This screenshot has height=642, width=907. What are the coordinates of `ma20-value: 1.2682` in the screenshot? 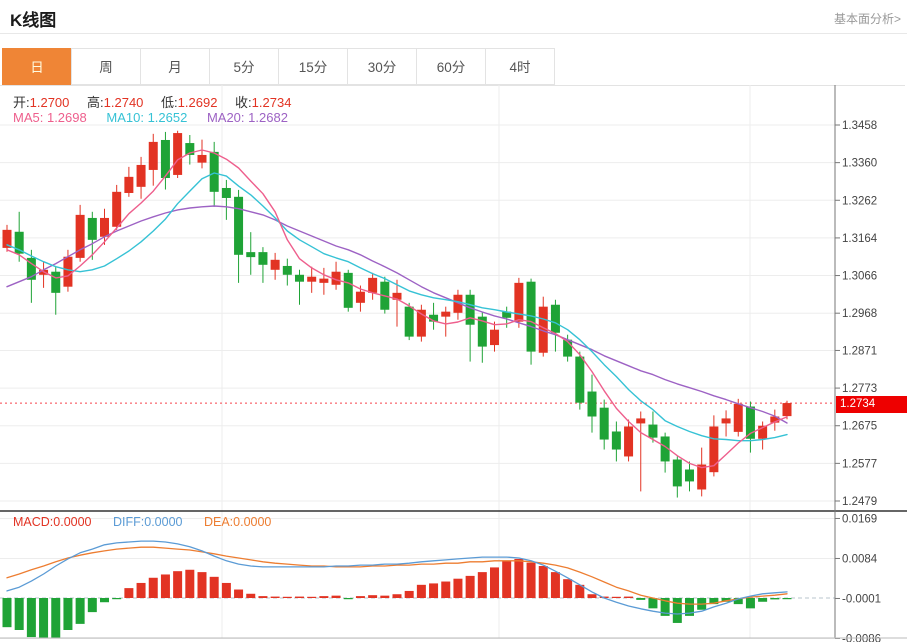 It's located at (268, 117).